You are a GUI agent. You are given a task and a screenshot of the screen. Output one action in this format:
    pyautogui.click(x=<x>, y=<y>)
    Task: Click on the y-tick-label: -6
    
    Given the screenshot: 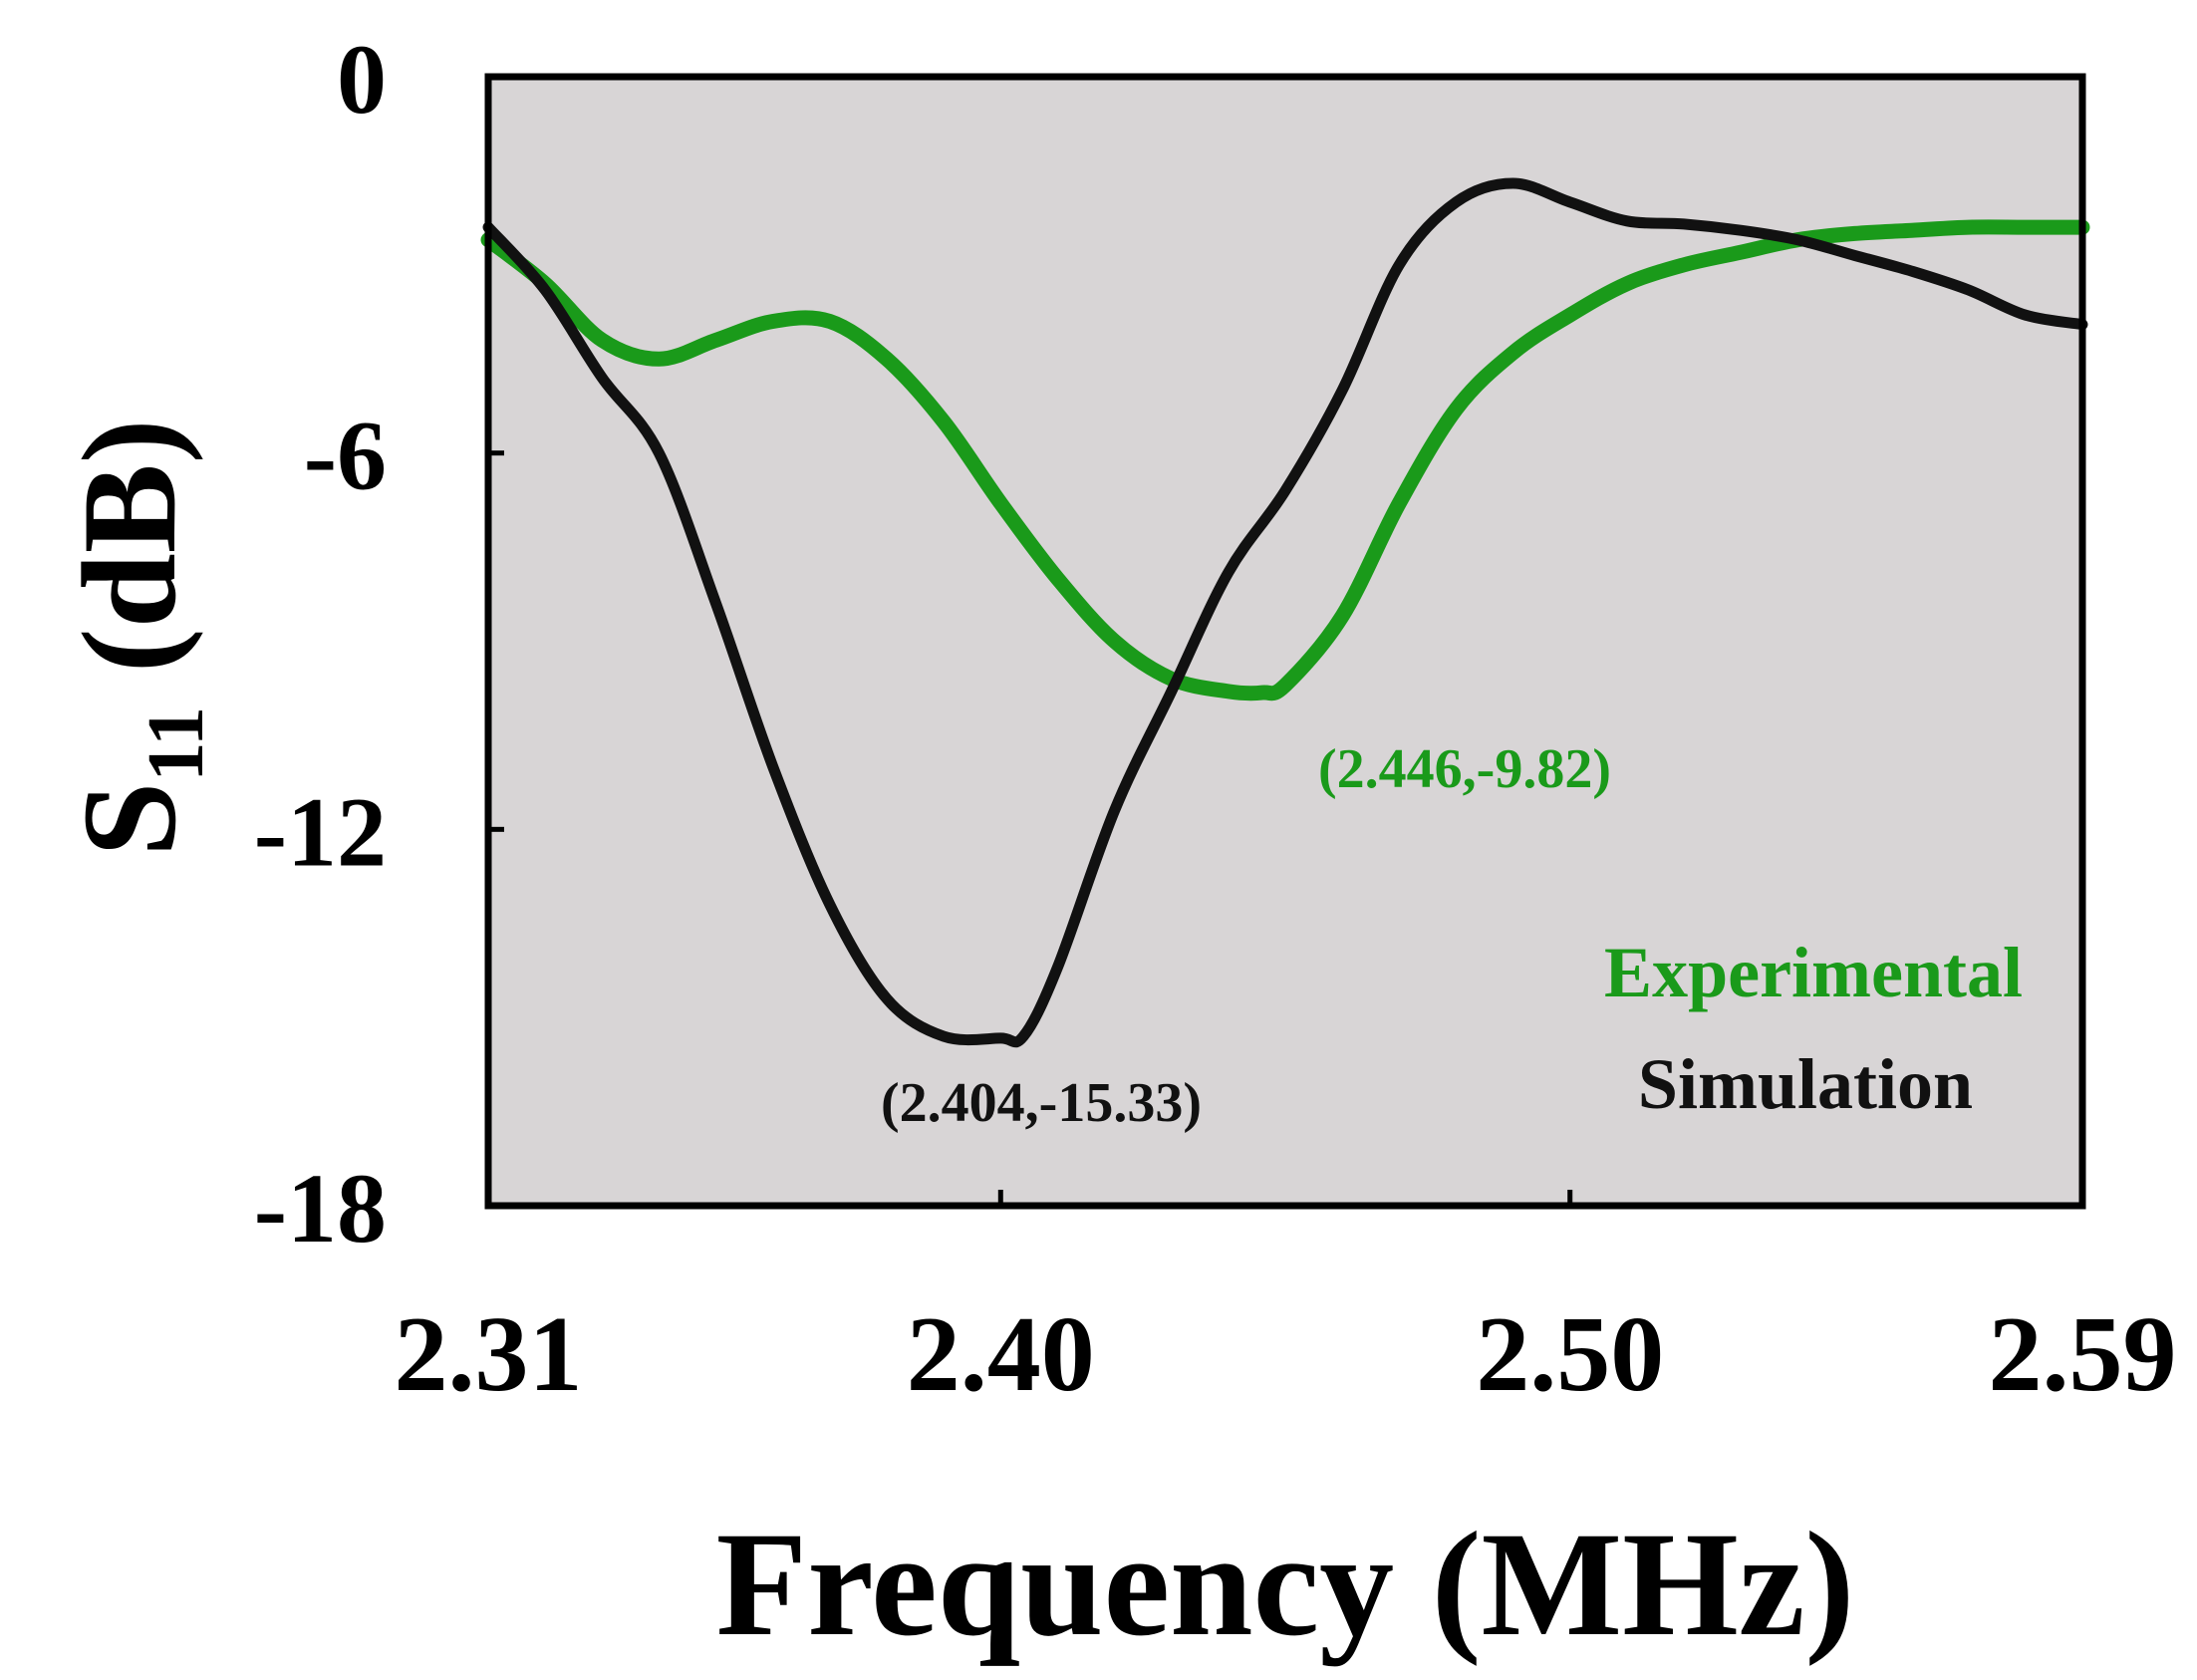 What is the action you would take?
    pyautogui.click(x=345, y=456)
    